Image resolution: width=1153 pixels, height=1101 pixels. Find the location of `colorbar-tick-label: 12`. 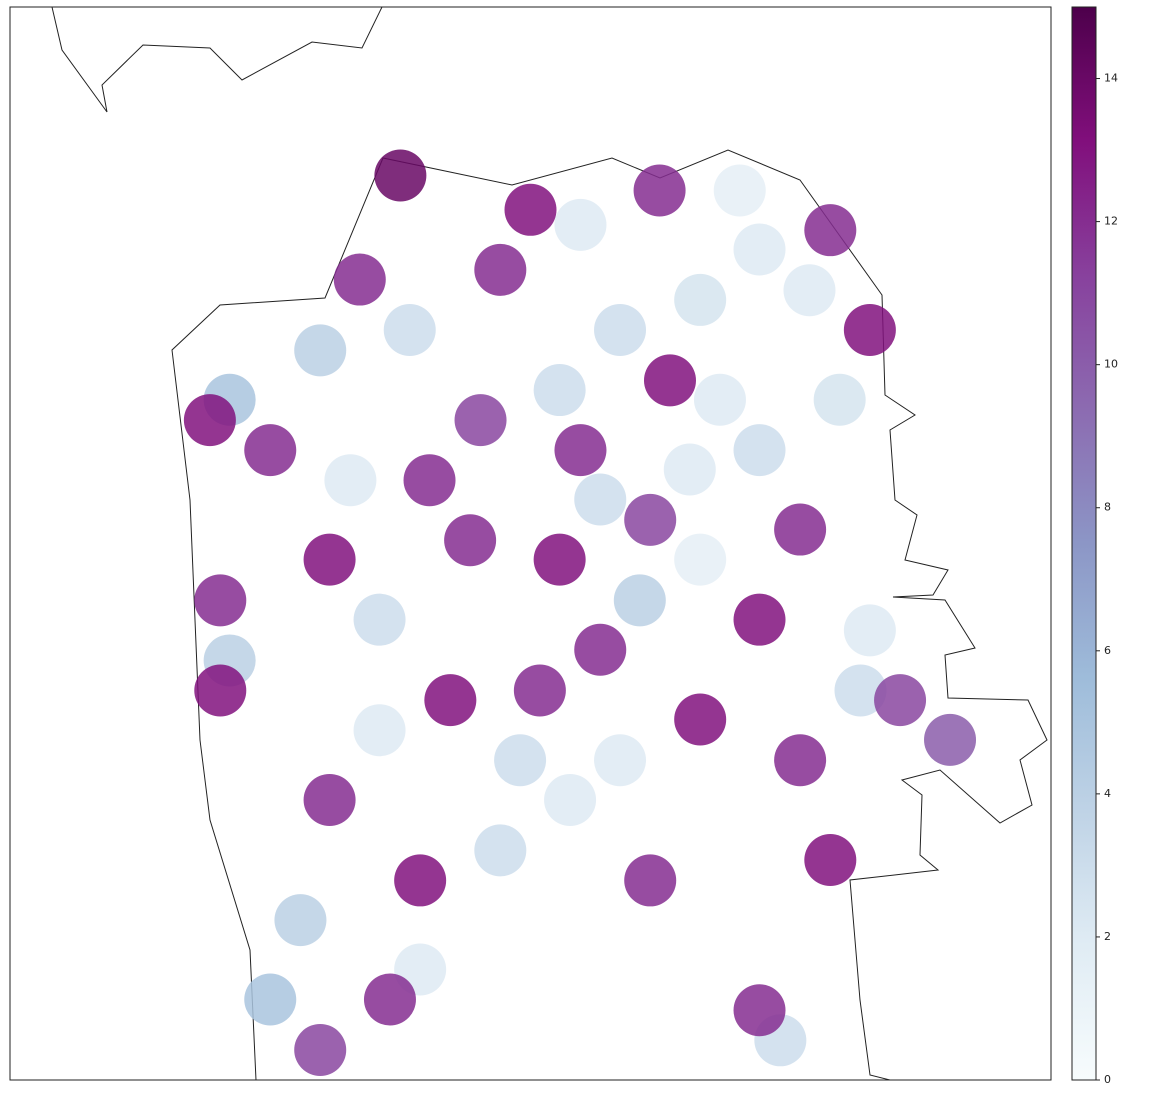

colorbar-tick-label: 12 is located at coordinates (1111, 221).